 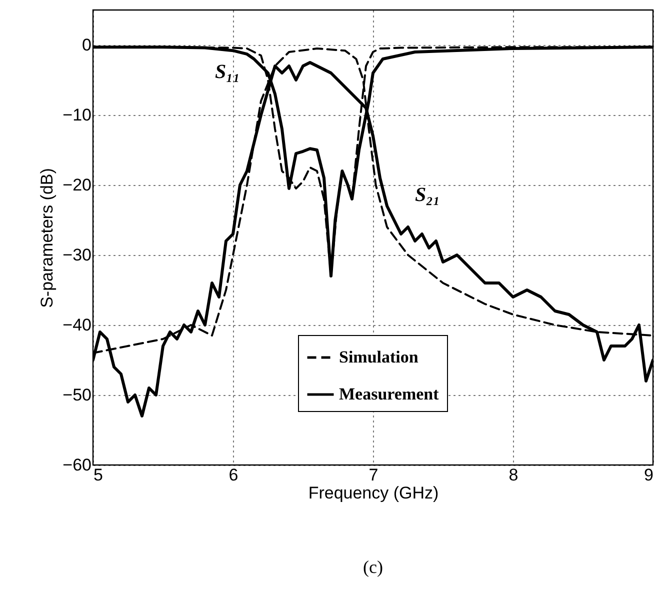 I want to click on y-tick-label: 0, so click(x=87, y=45).